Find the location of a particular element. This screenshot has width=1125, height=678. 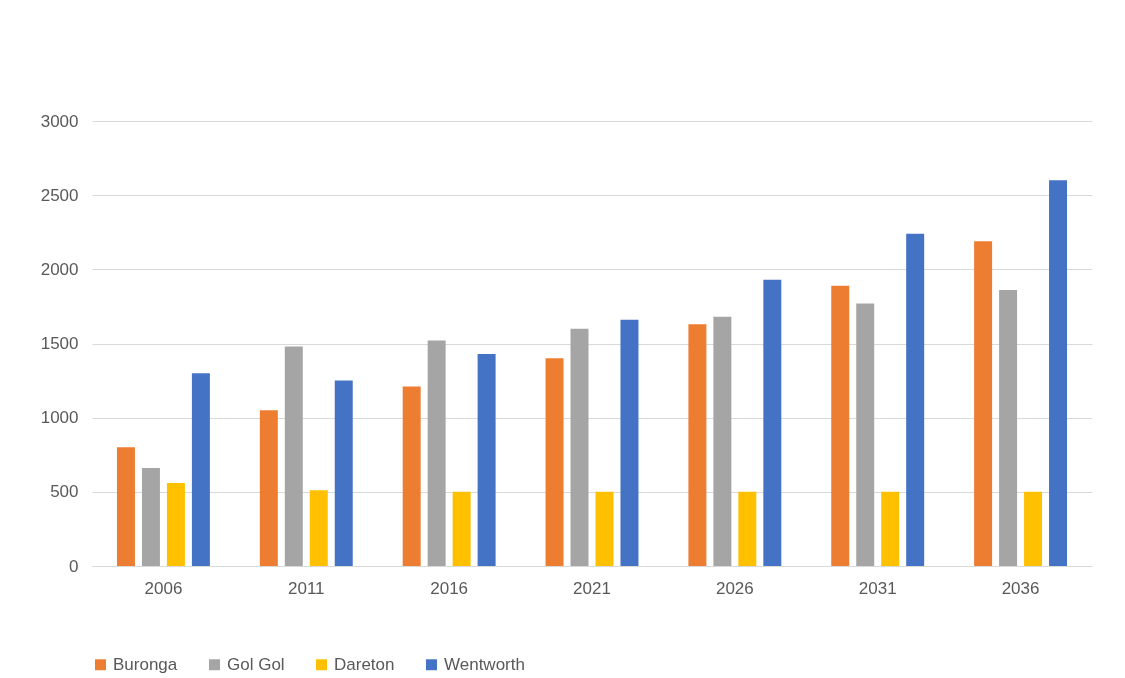

x-tick-label: 2021 is located at coordinates (592, 588).